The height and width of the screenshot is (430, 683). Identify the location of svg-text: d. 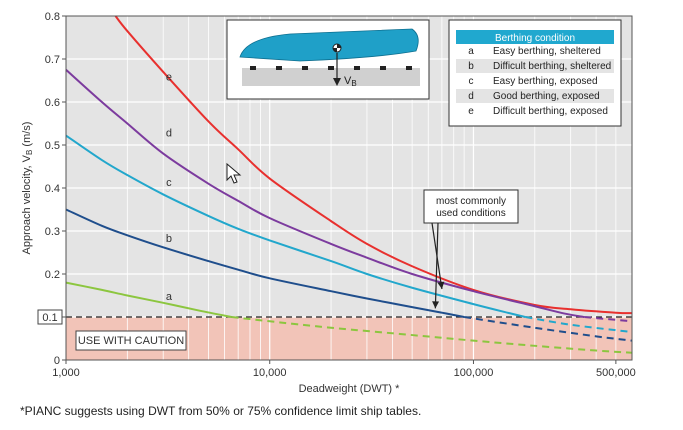
(471, 96).